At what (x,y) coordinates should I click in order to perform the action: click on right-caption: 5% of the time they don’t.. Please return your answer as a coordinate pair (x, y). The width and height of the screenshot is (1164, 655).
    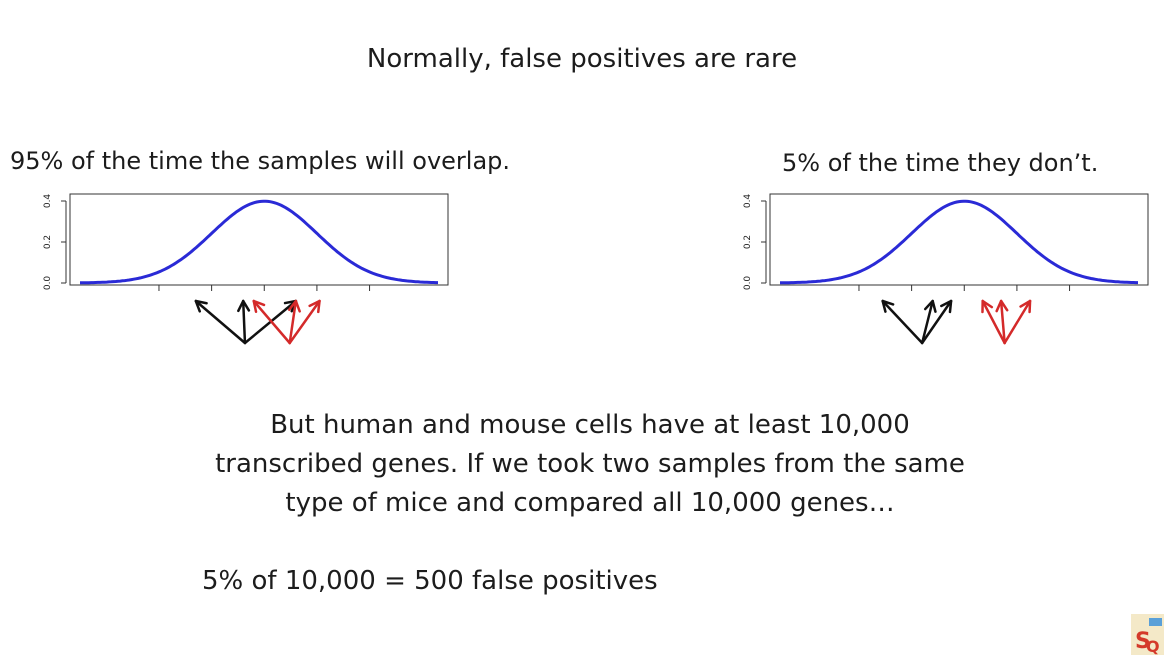
    Looking at the image, I should click on (940, 163).